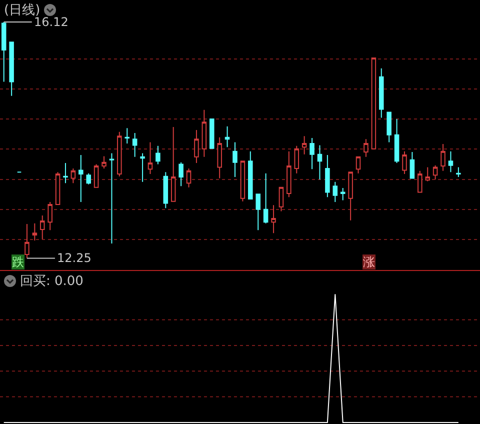  What do you see at coordinates (18, 262) in the screenshot?
I see `annotation: 跌` at bounding box center [18, 262].